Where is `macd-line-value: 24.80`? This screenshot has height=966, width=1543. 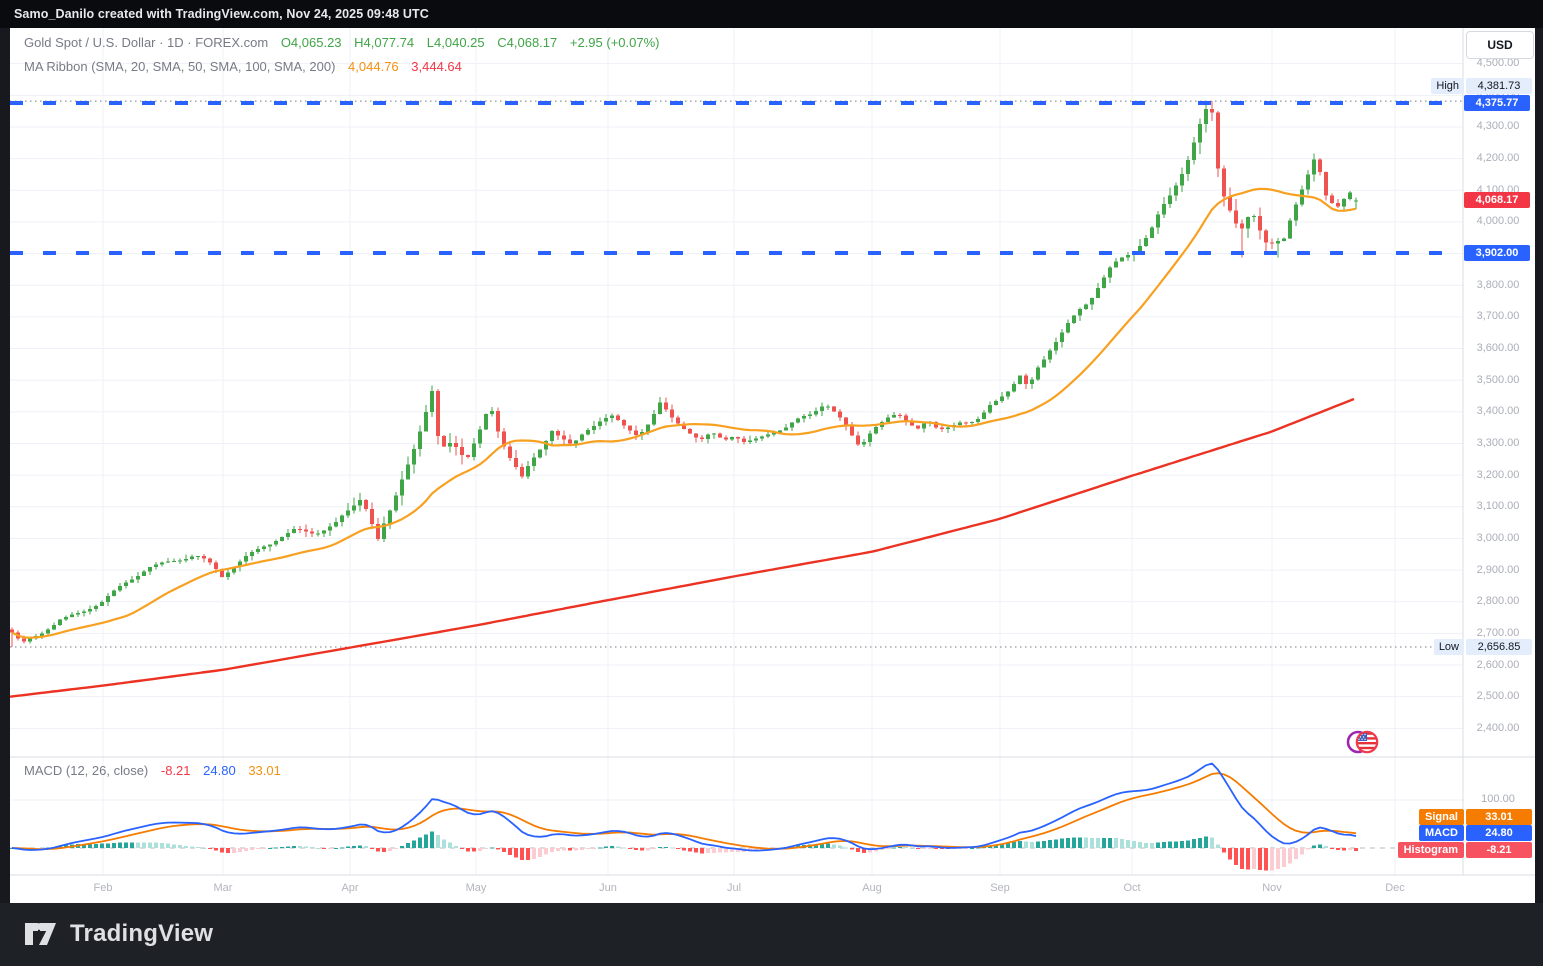
macd-line-value: 24.80 is located at coordinates (219, 770).